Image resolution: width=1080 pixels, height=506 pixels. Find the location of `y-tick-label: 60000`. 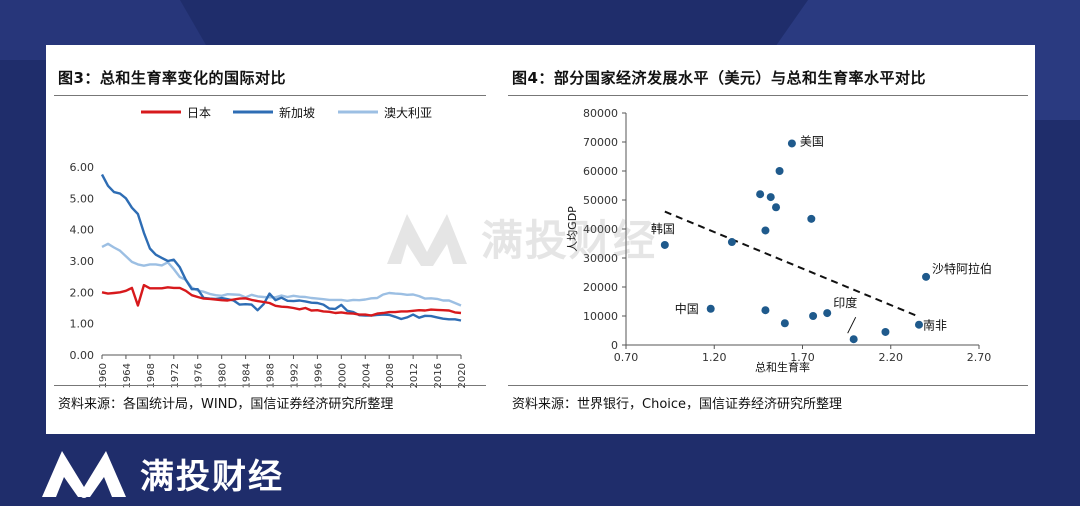

y-tick-label: 60000 is located at coordinates (600, 171).